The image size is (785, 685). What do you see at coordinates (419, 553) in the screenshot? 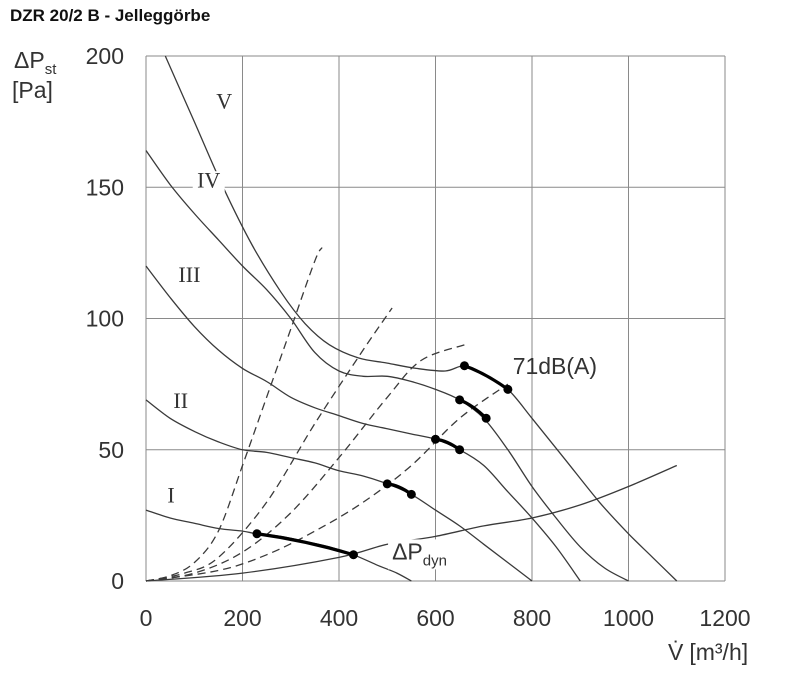
I see `dynamic-pressure-label: ΔPdyn` at bounding box center [419, 553].